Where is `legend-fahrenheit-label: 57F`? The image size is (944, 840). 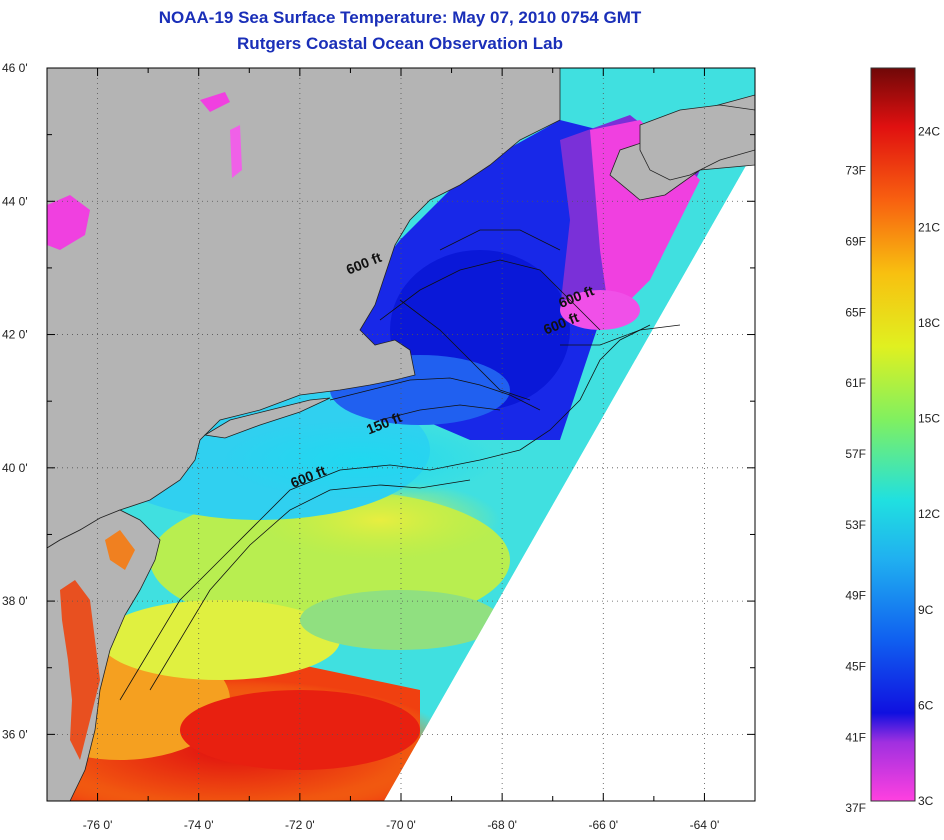 legend-fahrenheit-label: 57F is located at coordinates (855, 454).